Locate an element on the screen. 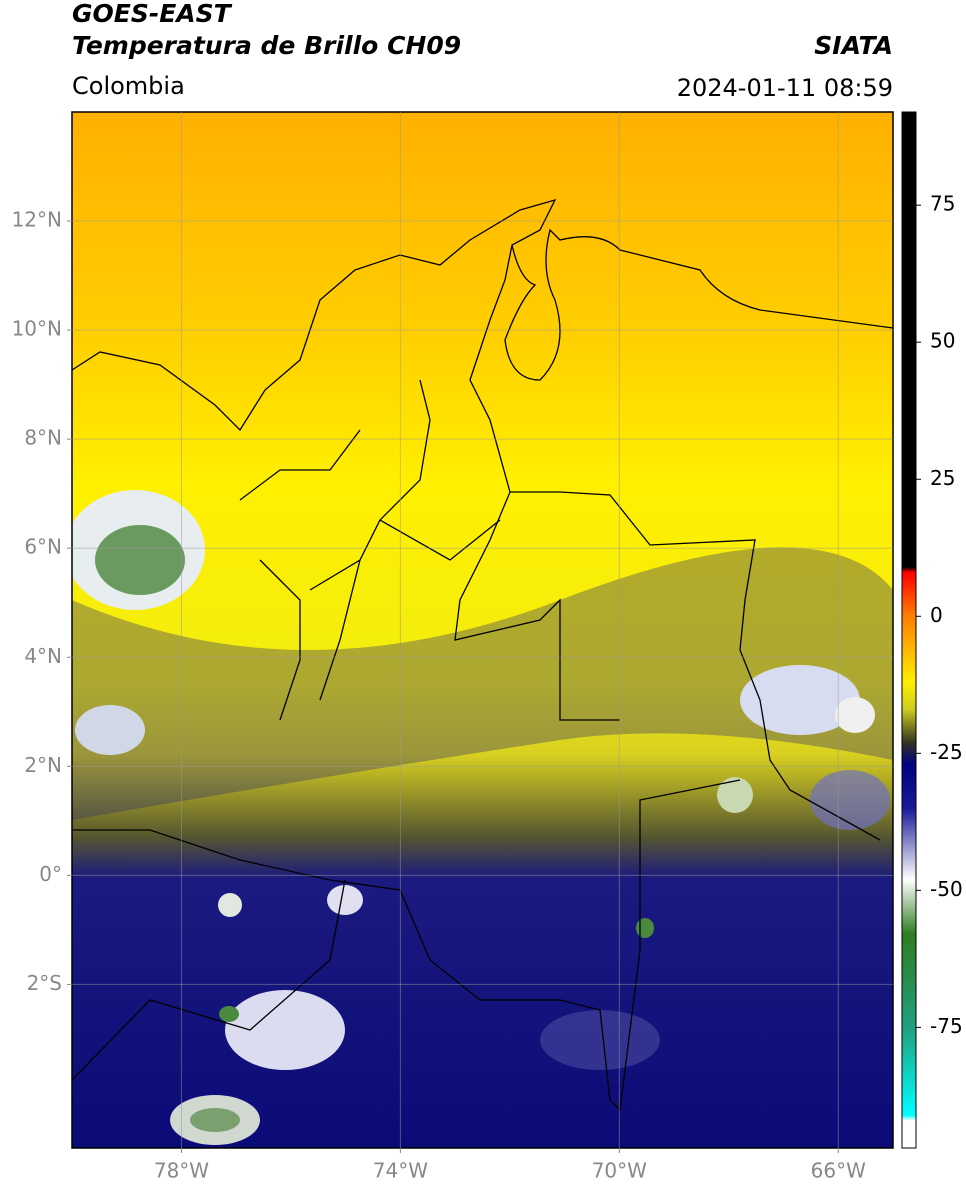 The width and height of the screenshot is (966, 1190). datetime: 2024-01-11 08:59 is located at coordinates (785, 88).